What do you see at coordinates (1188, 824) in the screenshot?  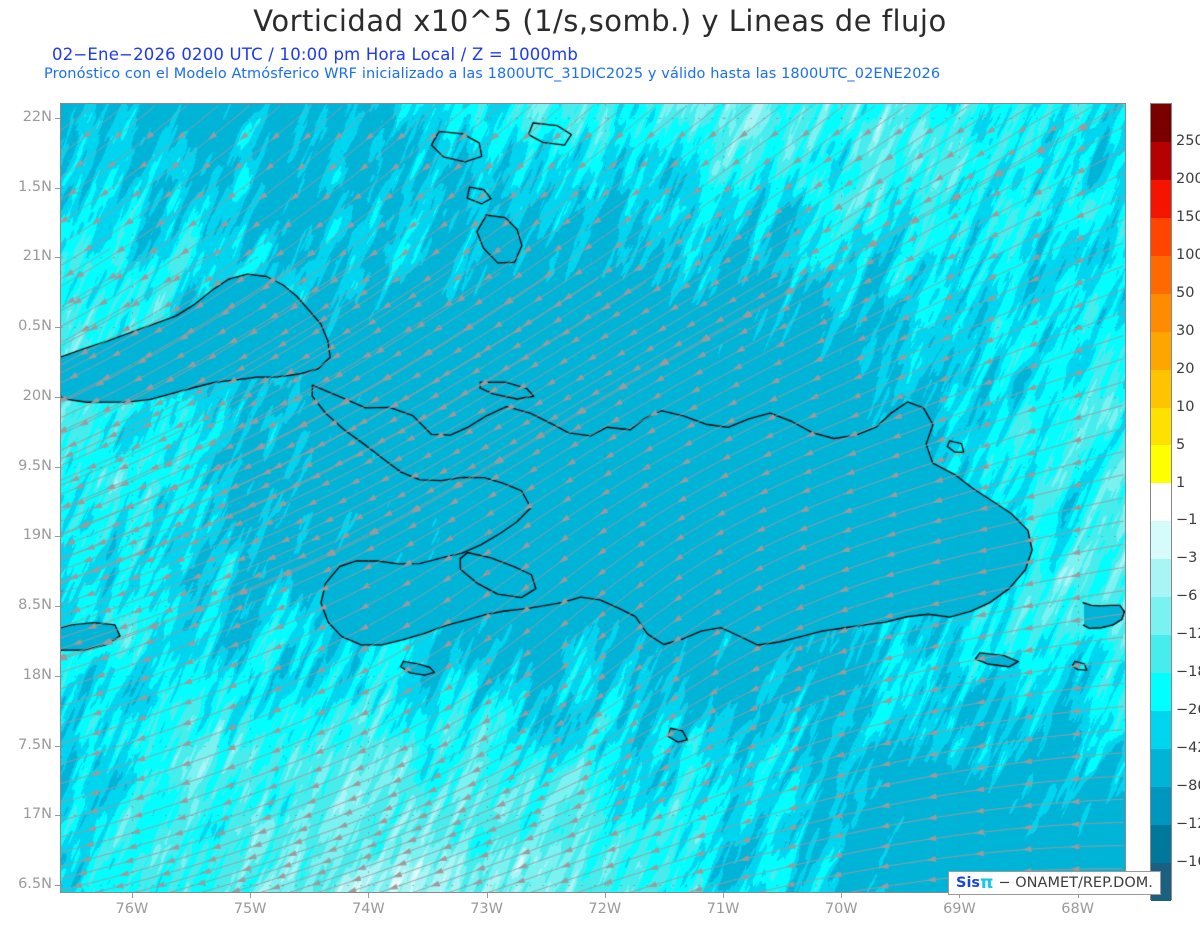 I see `colorbar-tick-label: −120` at bounding box center [1188, 824].